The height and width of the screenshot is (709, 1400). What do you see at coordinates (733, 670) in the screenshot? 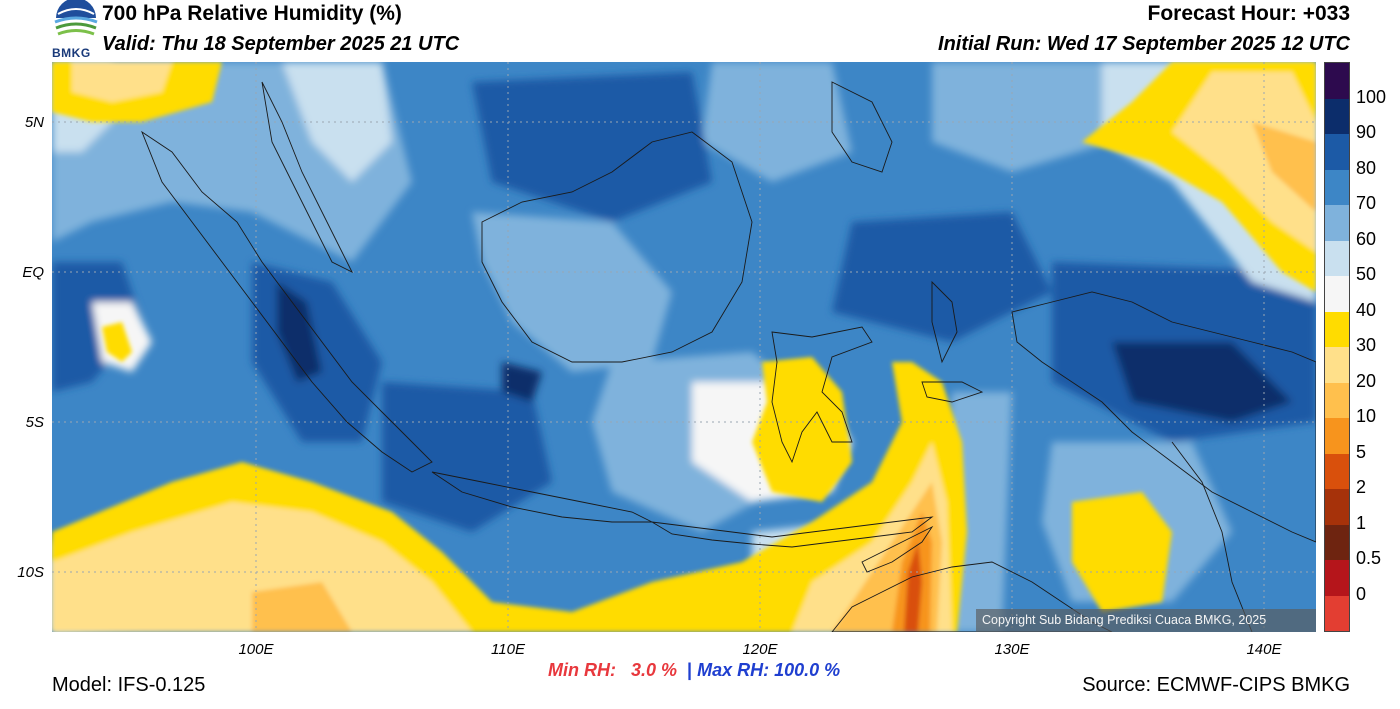
I see `max-rh-label: Max RH:` at bounding box center [733, 670].